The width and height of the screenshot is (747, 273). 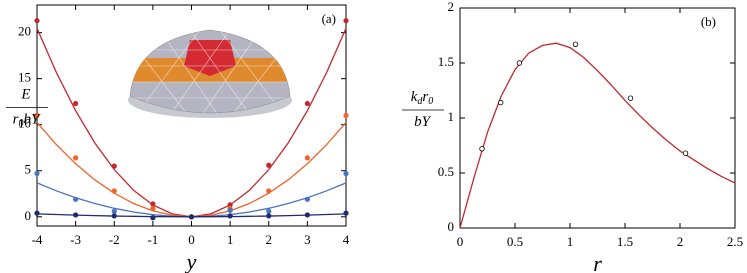 What do you see at coordinates (24, 31) in the screenshot?
I see `y-tick-label: 20` at bounding box center [24, 31].